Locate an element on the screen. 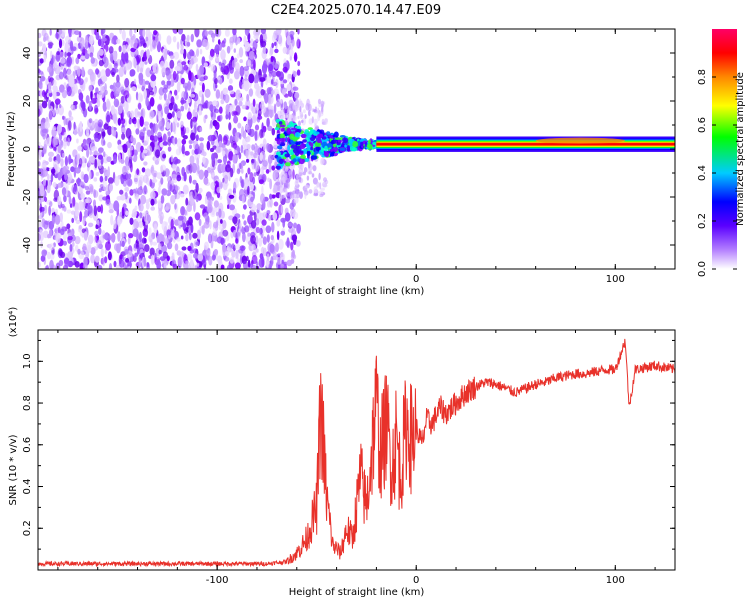 The height and width of the screenshot is (600, 750). snr-xtick-label: 100 is located at coordinates (615, 580).